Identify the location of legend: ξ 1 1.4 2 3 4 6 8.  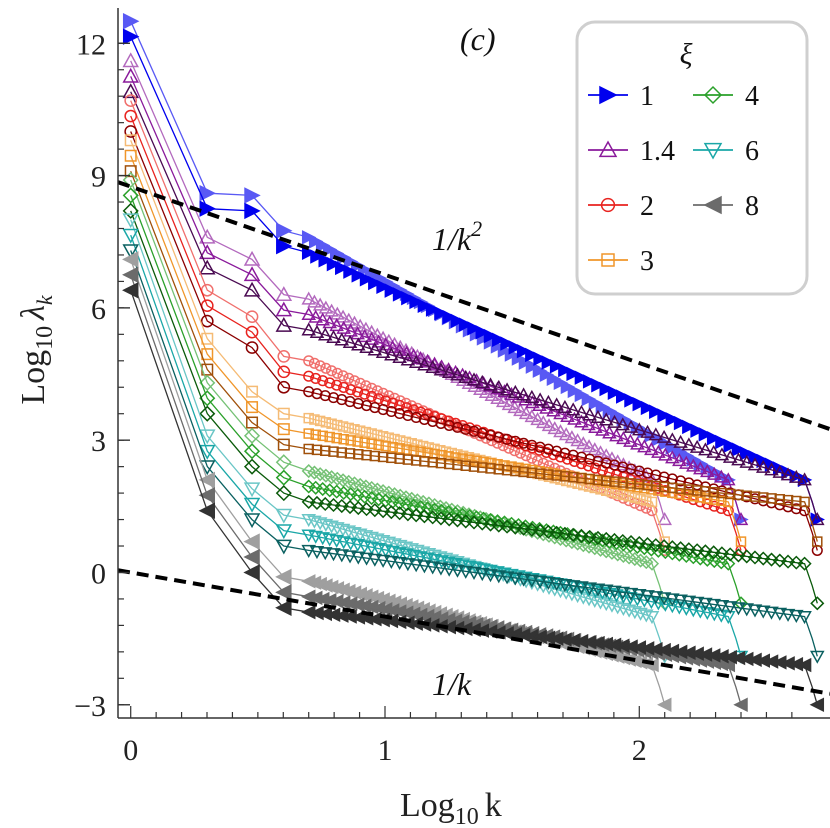
(692, 158).